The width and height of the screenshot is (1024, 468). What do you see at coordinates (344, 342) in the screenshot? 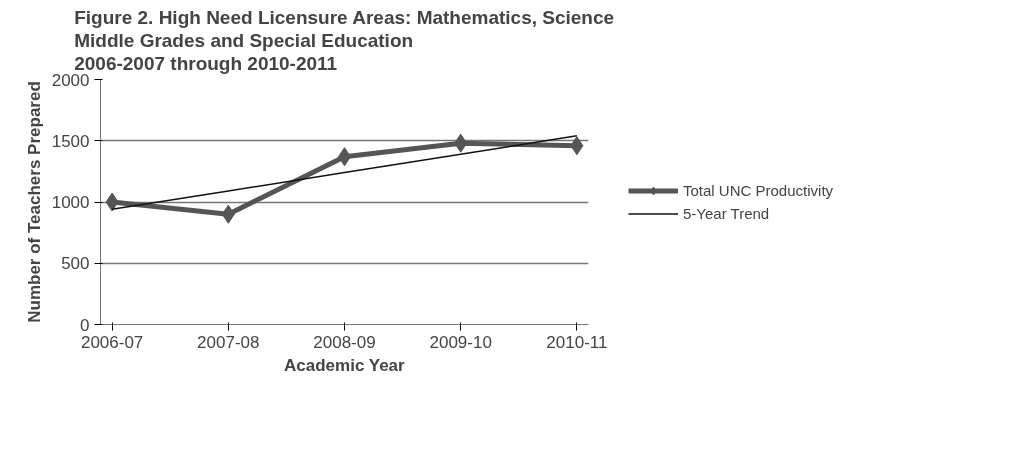
I see `x-tick-label: 2008-09` at bounding box center [344, 342].